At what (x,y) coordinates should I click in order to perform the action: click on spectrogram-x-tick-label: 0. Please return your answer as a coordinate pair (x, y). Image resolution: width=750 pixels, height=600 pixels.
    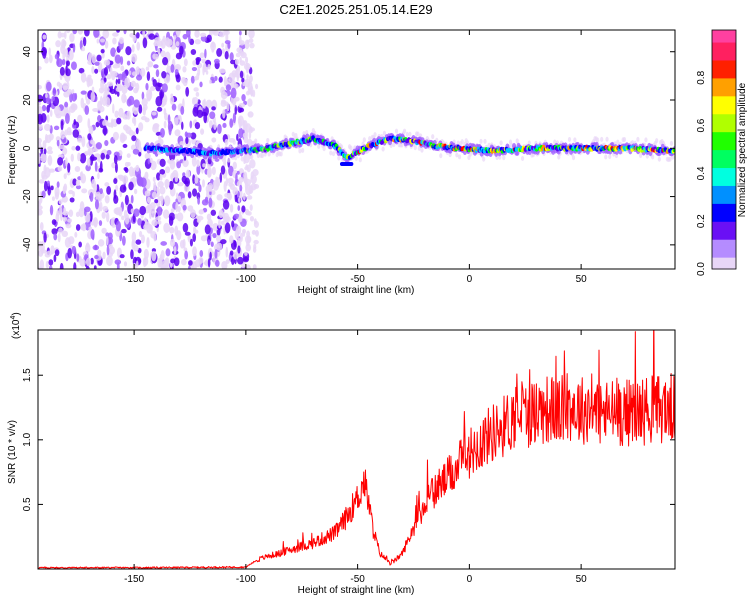
    Looking at the image, I should click on (470, 279).